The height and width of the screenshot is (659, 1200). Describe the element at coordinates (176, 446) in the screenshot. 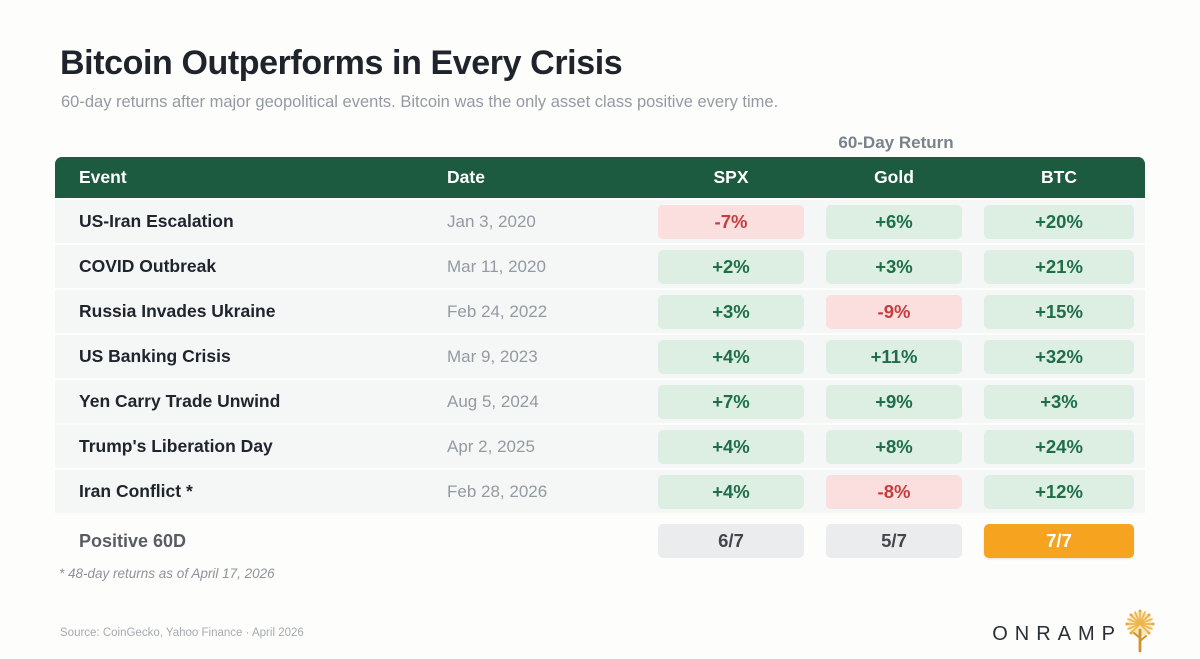

I see `event-cell: Trump's Liberation Day` at that location.